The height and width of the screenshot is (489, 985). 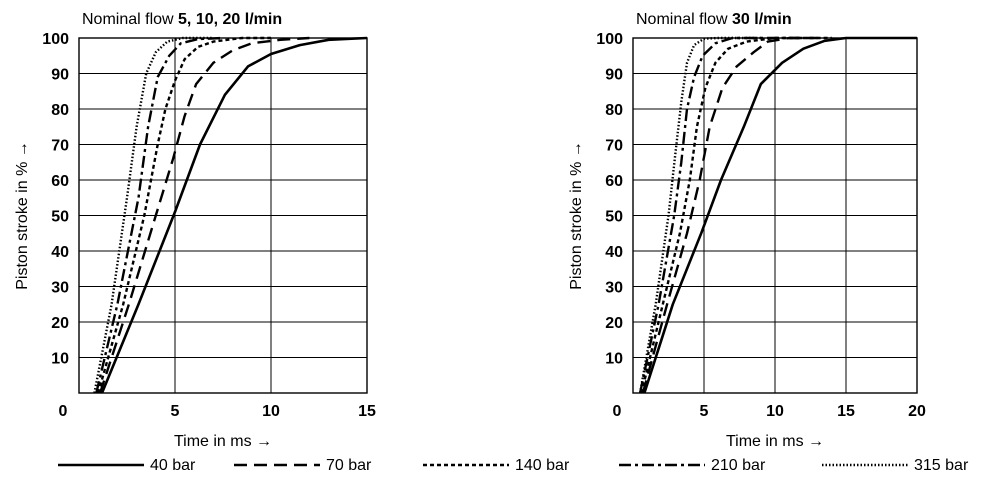 I want to click on chart-title-bold: 30 l/min, so click(x=762, y=19).